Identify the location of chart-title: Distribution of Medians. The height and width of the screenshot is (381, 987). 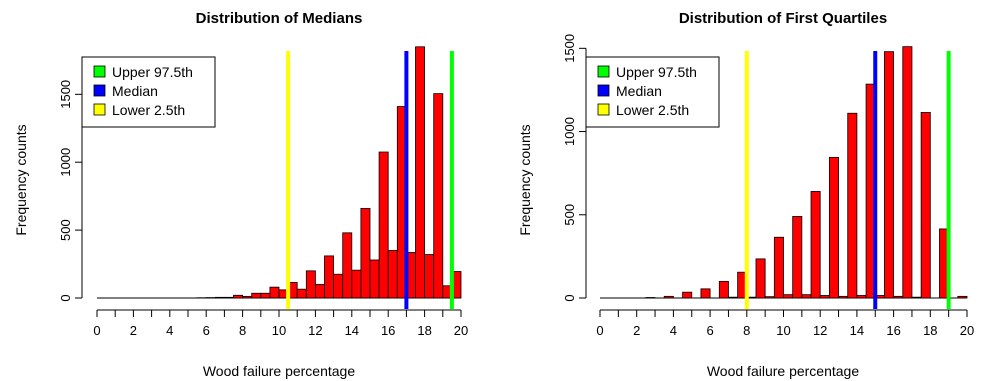
(279, 18).